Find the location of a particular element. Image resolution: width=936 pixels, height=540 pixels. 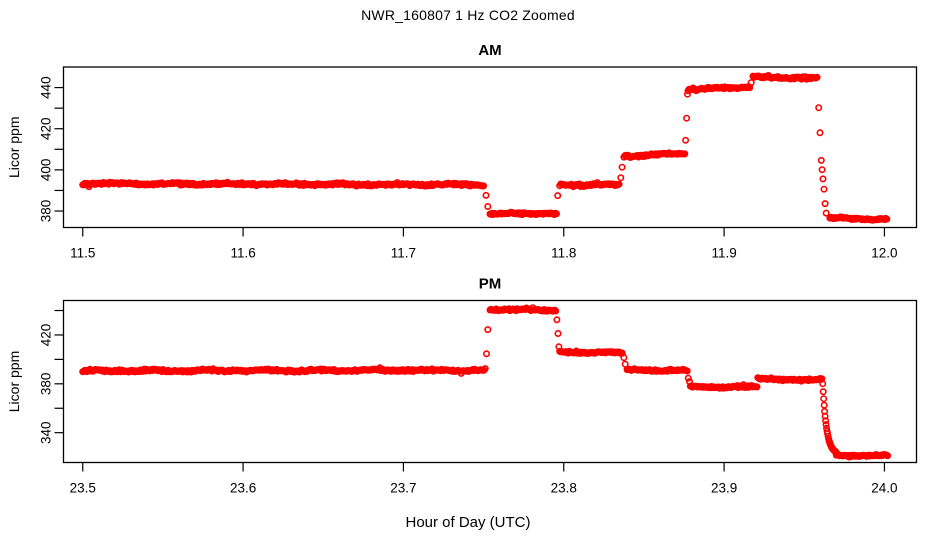

panel-title: AM is located at coordinates (489, 50).